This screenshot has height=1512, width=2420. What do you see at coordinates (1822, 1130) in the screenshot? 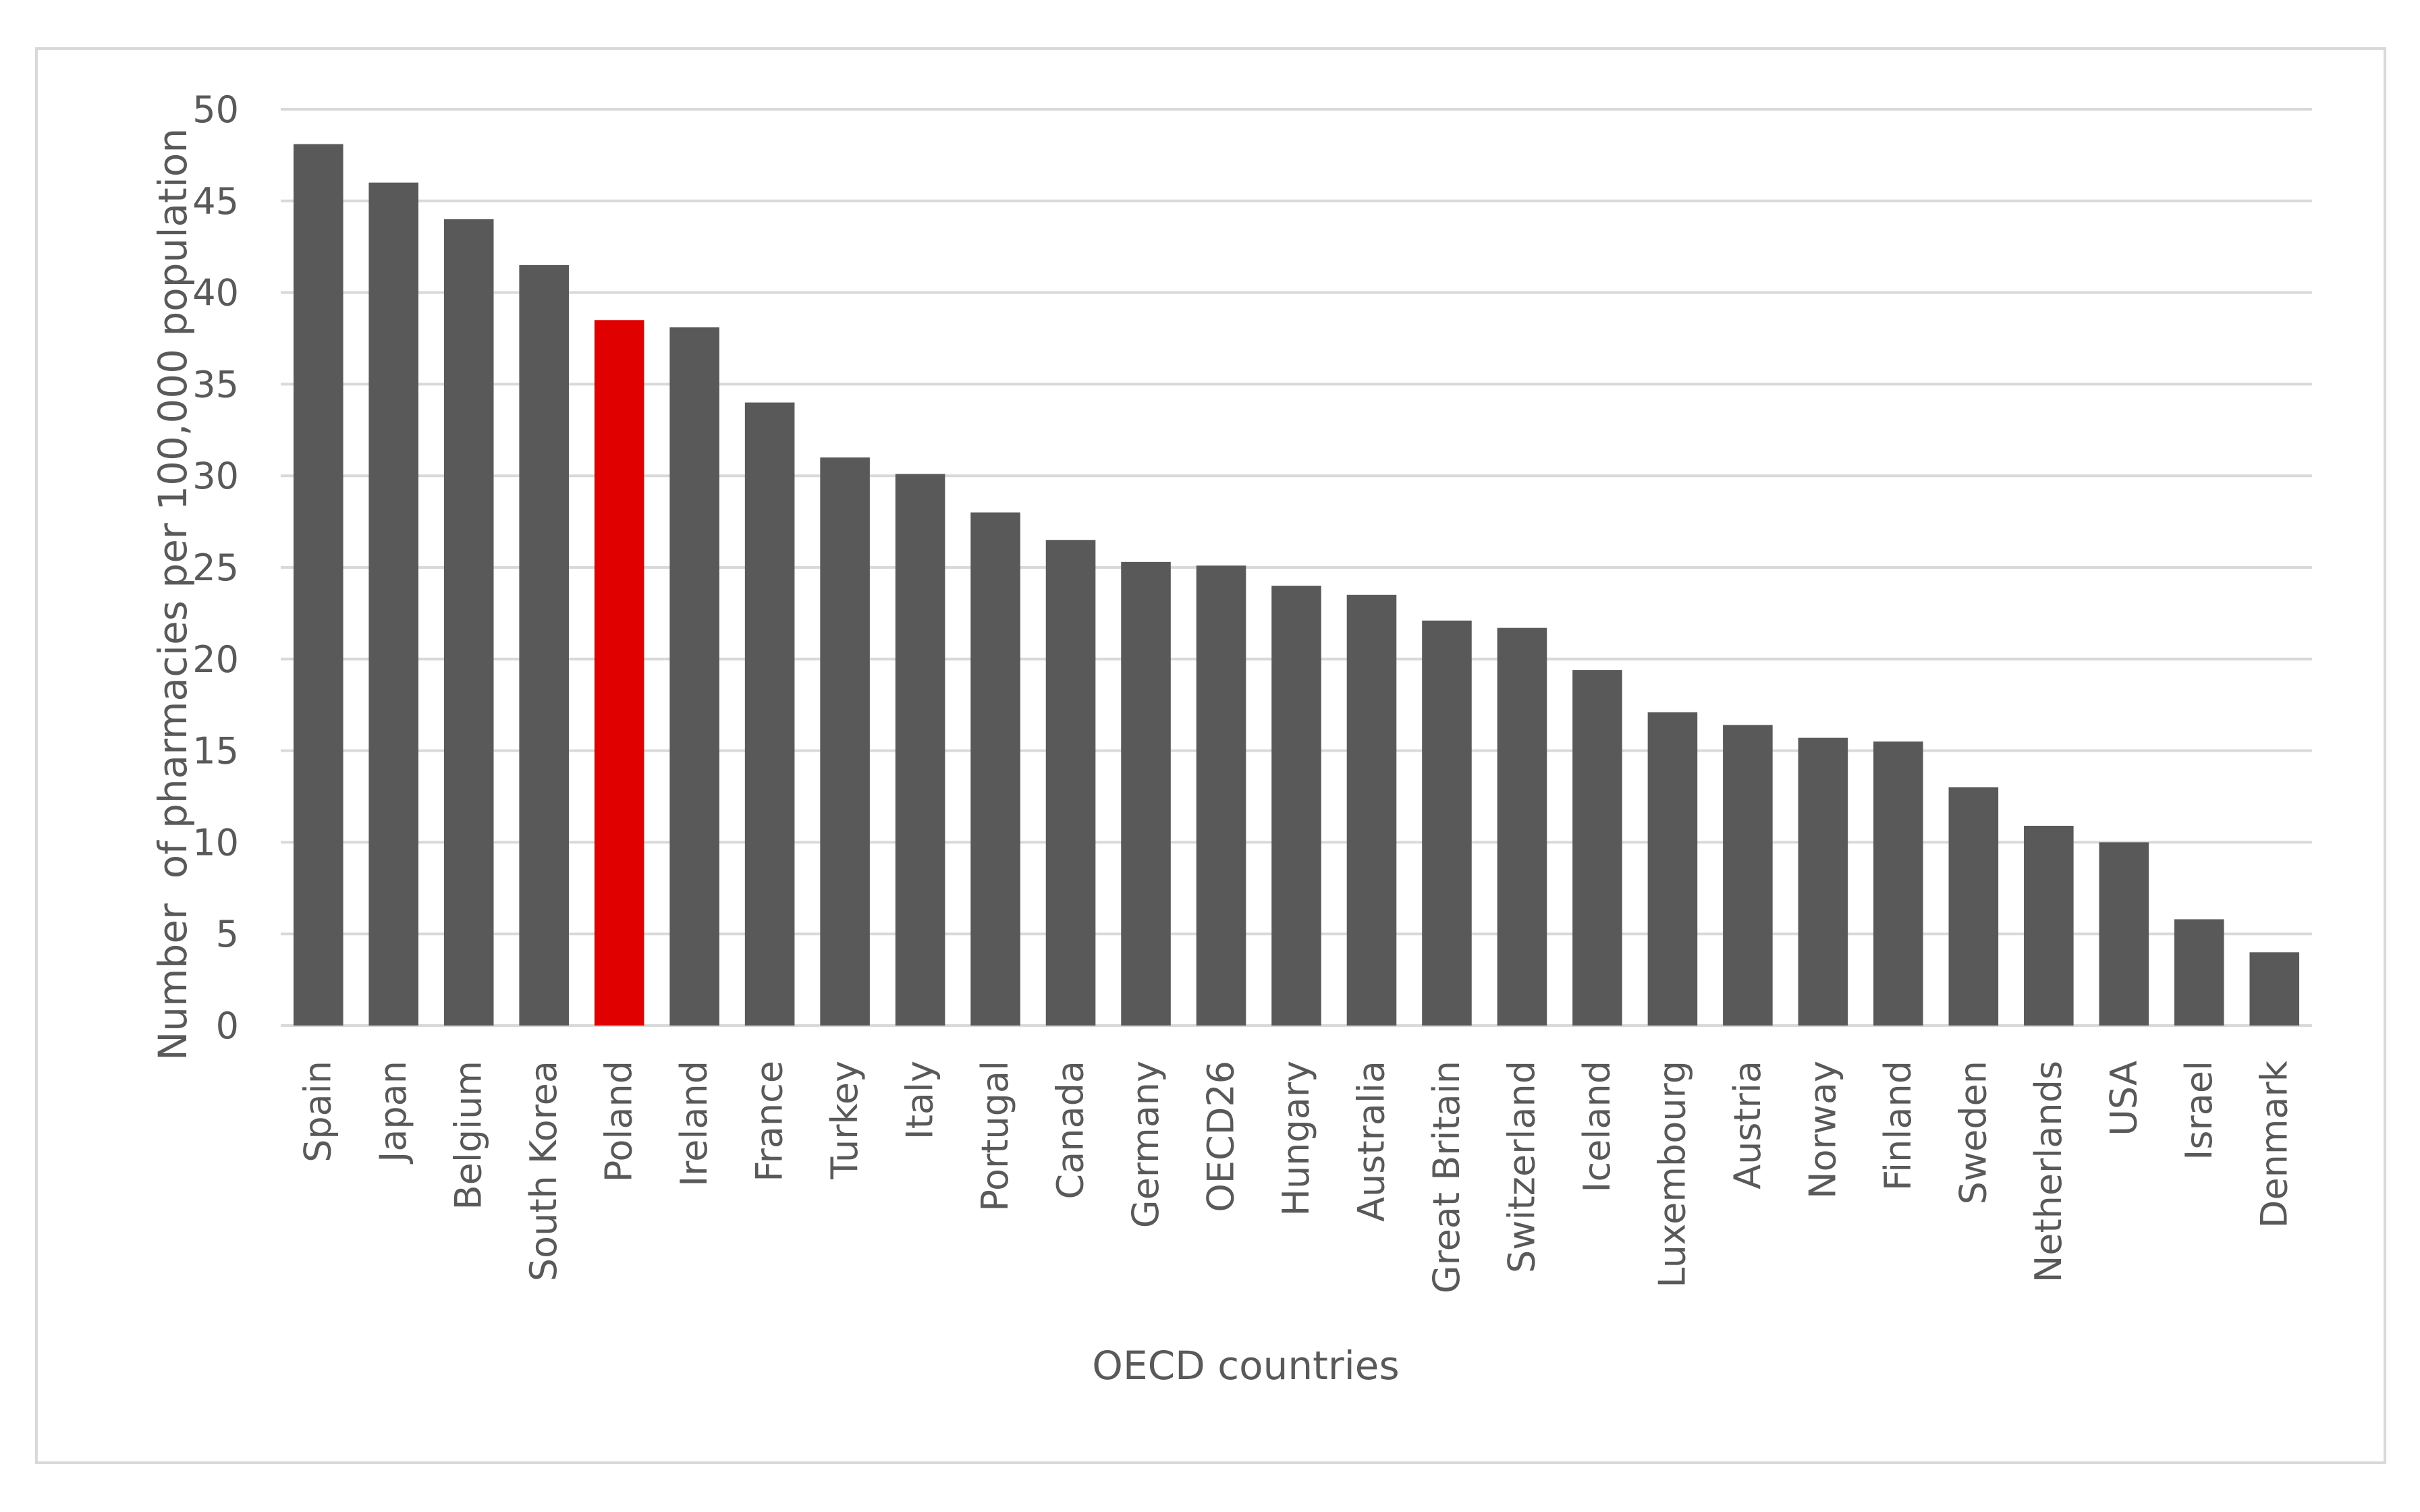
I see `x-tick-label: Norway` at bounding box center [1822, 1130].